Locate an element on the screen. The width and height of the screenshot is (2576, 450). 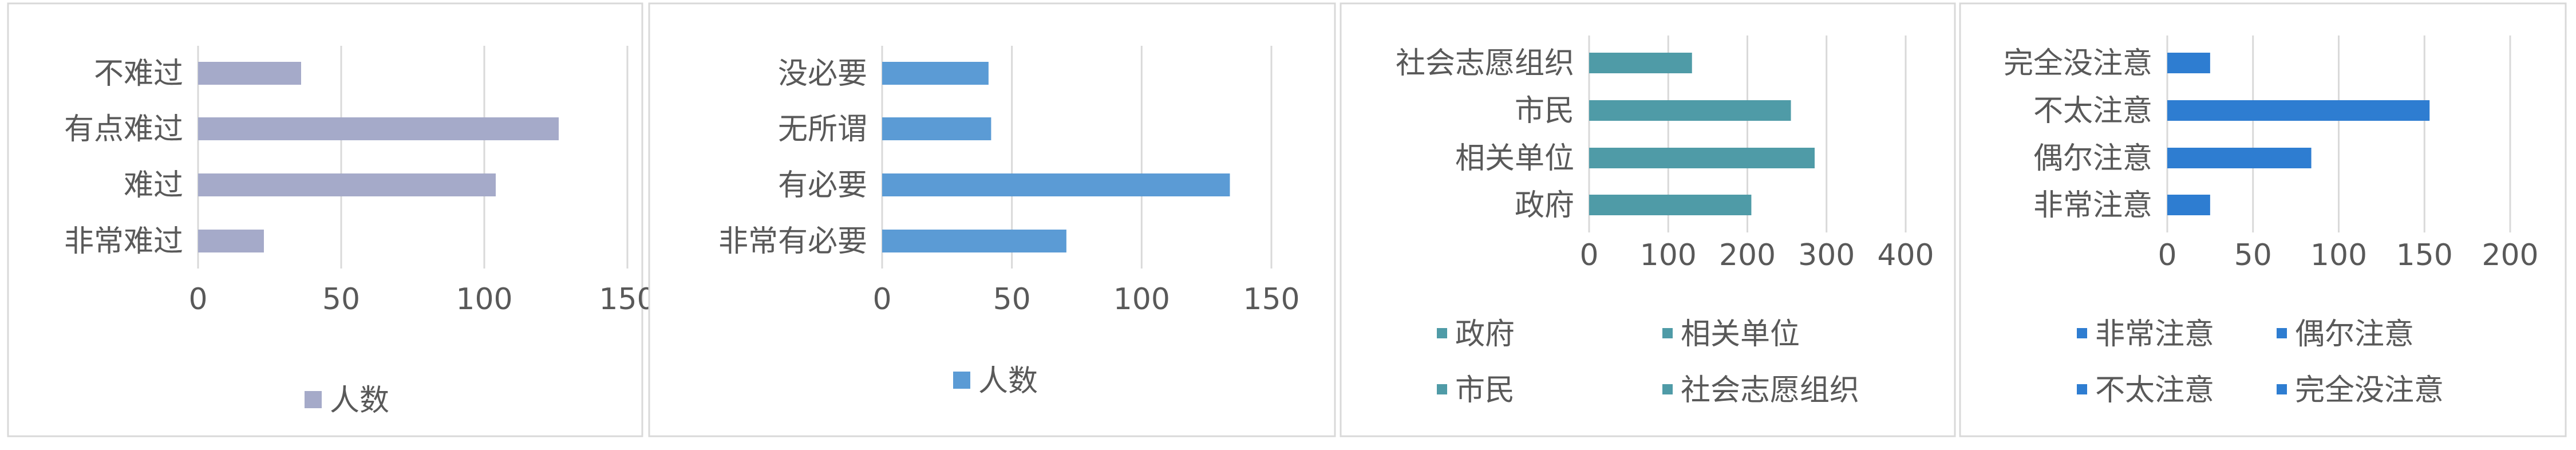
x-tick-label: 400 is located at coordinates (1905, 255).